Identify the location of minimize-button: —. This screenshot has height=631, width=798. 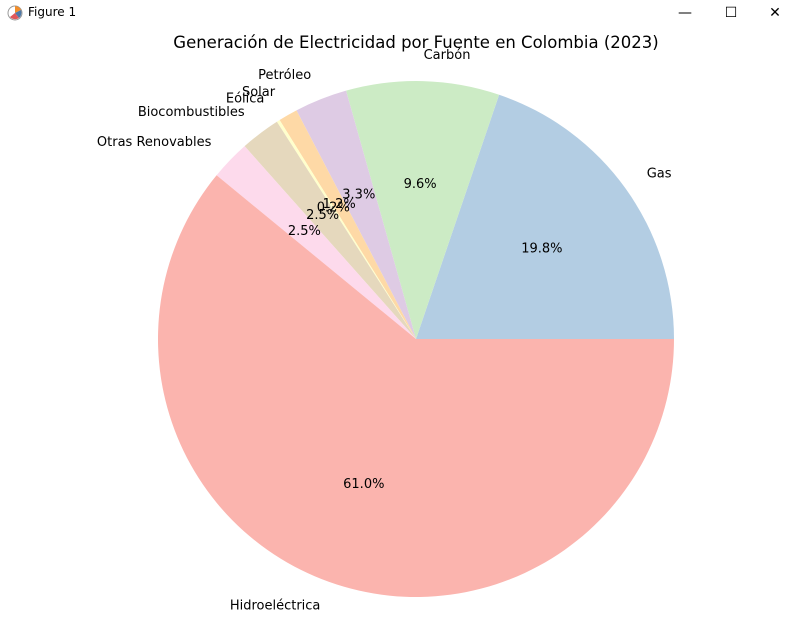
(685, 13).